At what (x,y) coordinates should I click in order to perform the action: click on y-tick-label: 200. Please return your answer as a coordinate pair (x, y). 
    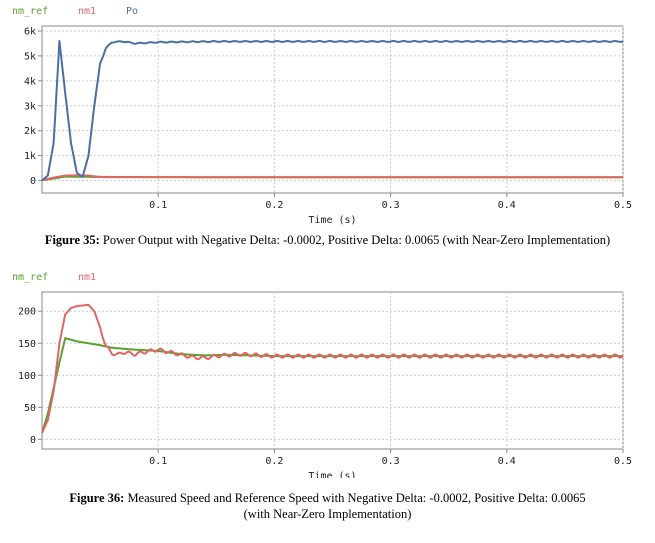
    Looking at the image, I should click on (27, 312).